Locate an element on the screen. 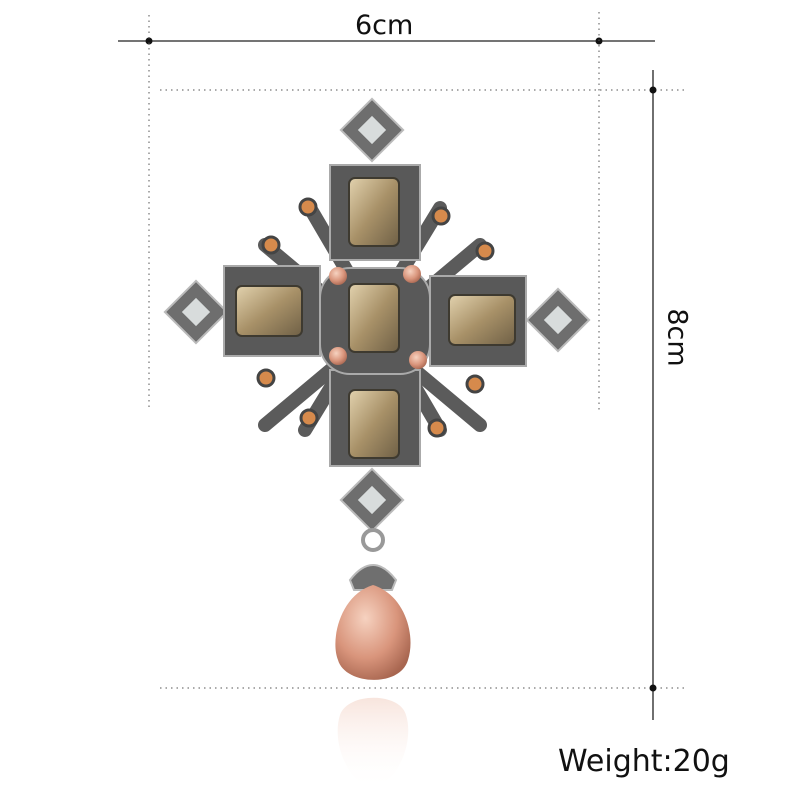 This screenshot has width=800, height=800. height-endpoint-top is located at coordinates (653, 90).